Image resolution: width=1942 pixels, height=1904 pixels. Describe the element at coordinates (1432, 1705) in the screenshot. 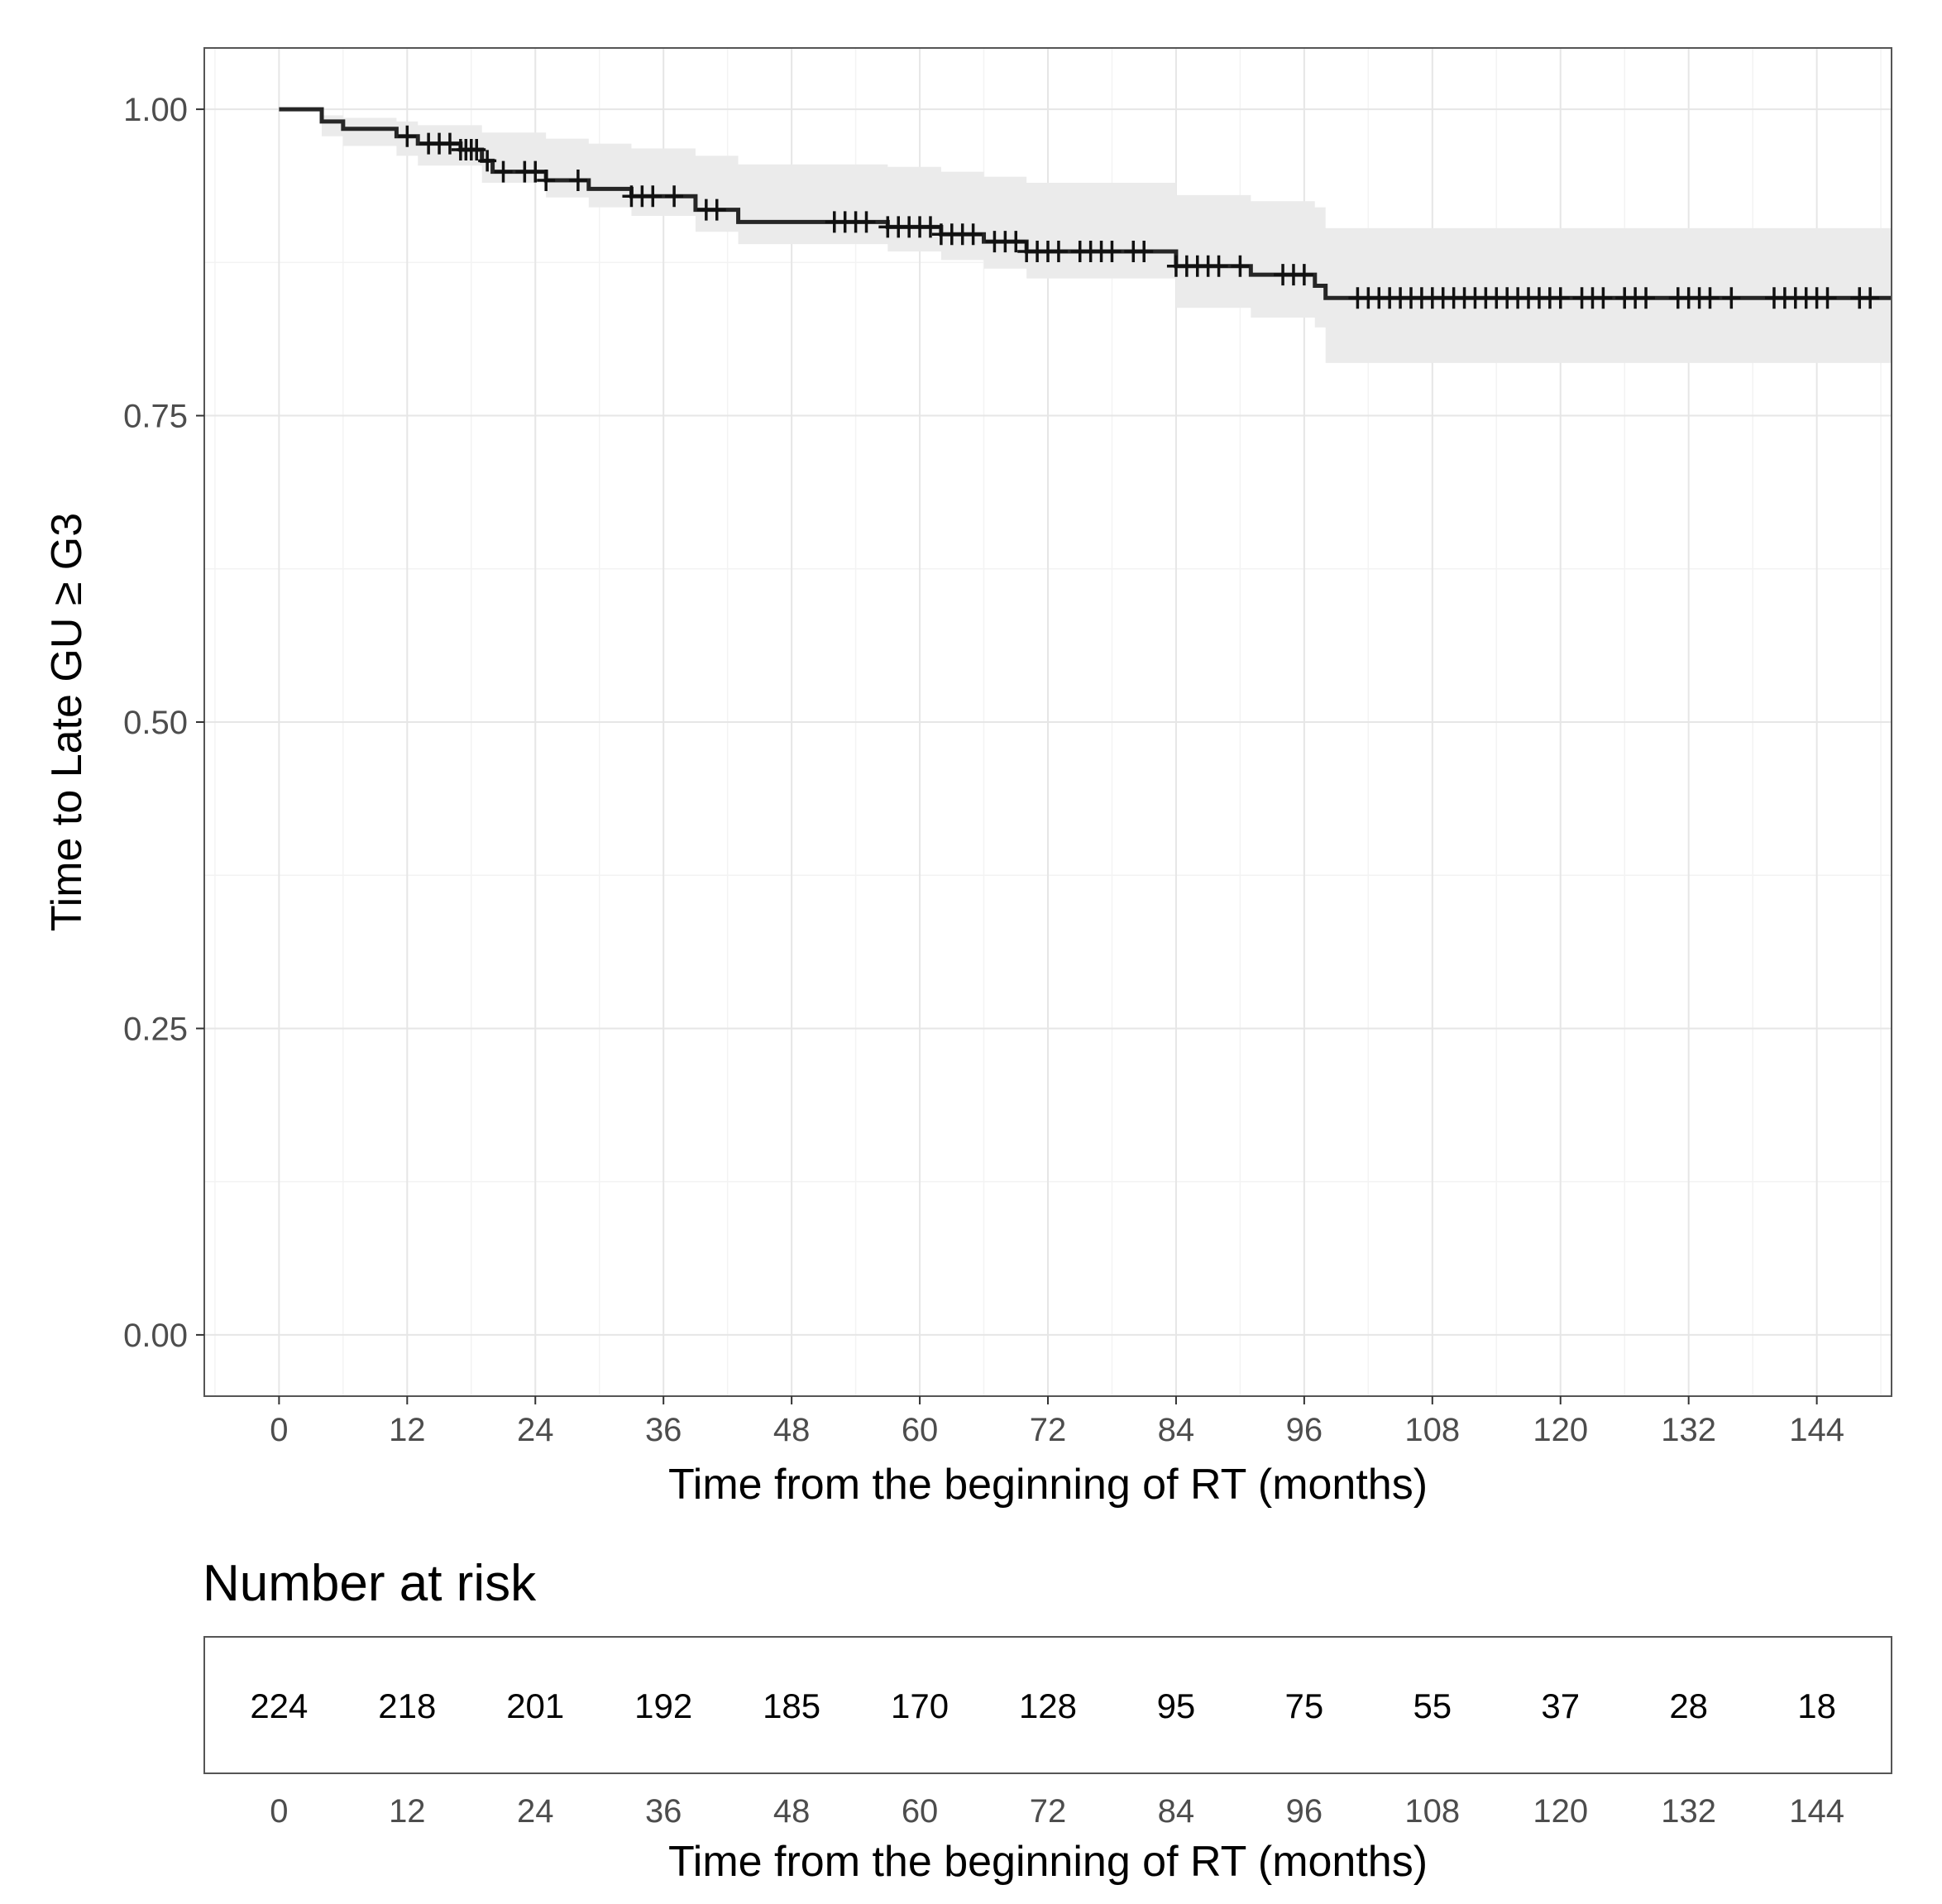

I see `risk-count: 55` at that location.